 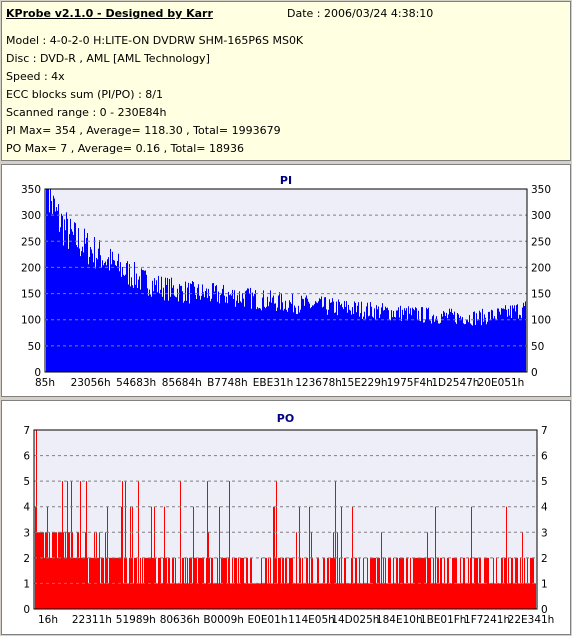 What do you see at coordinates (544, 482) in the screenshot?
I see `po-ytick-label-right: 5` at bounding box center [544, 482].